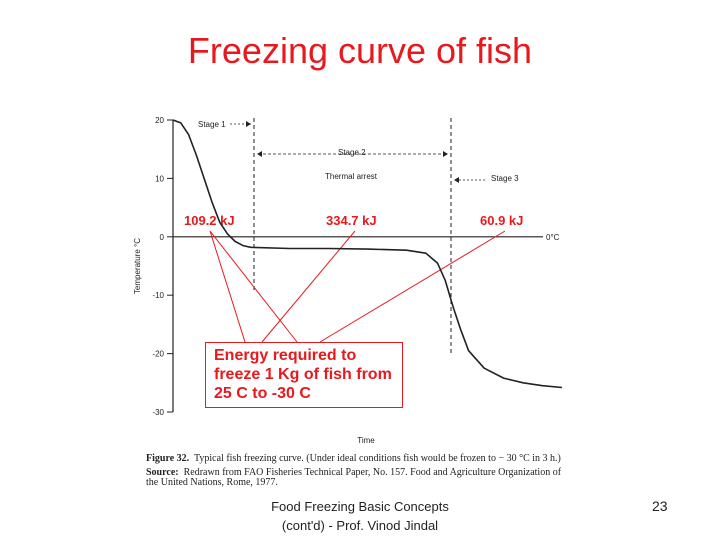  Describe the element at coordinates (501, 220) in the screenshot. I see `energy-label: 60.9 kJ` at that location.